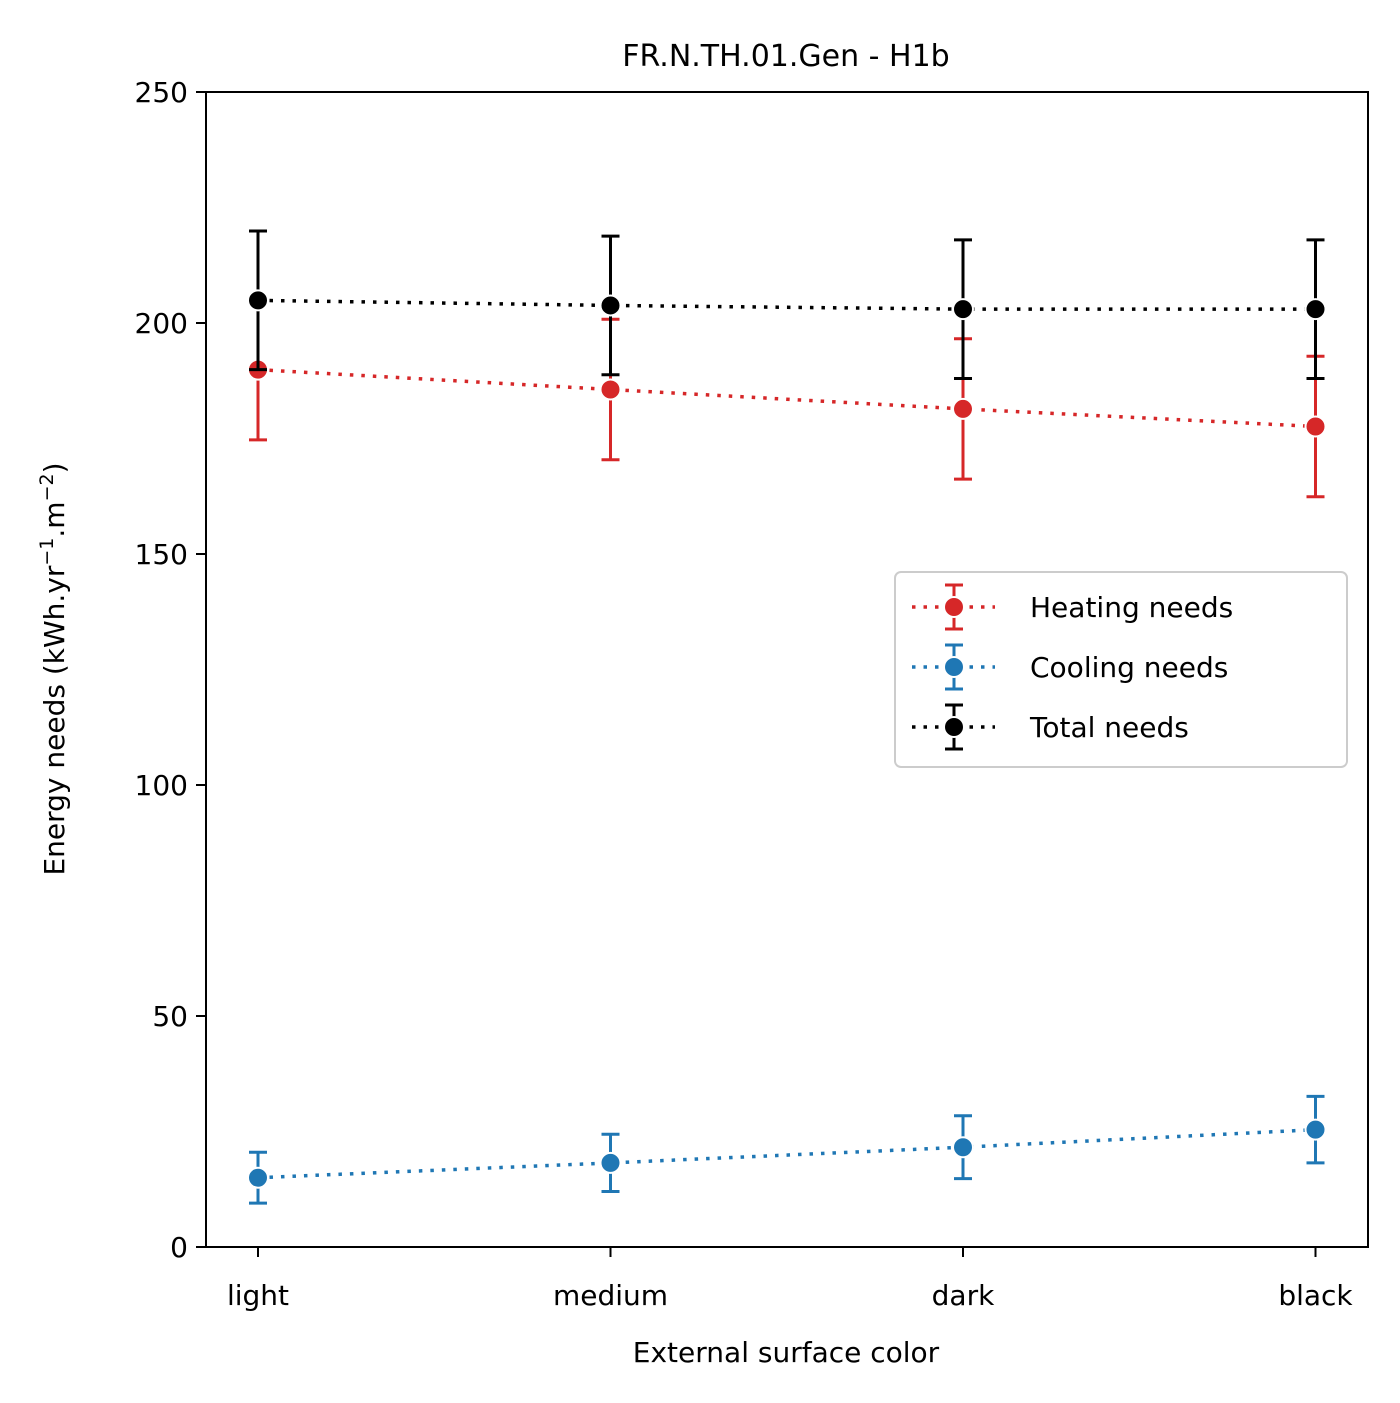 The height and width of the screenshot is (1403, 1400). What do you see at coordinates (161, 554) in the screenshot?
I see `y-tick-label: 150` at bounding box center [161, 554].